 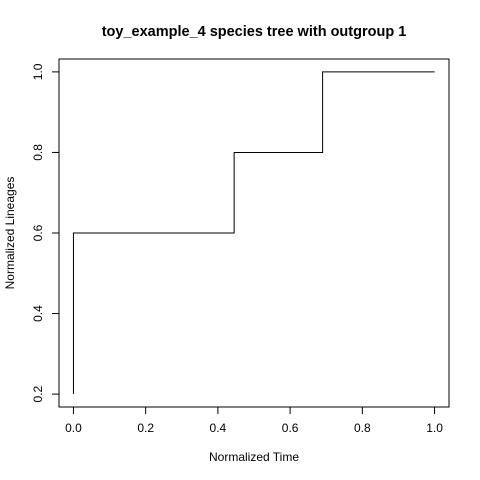 What do you see at coordinates (73, 428) in the screenshot?
I see `x-tick-label: 0.0` at bounding box center [73, 428].